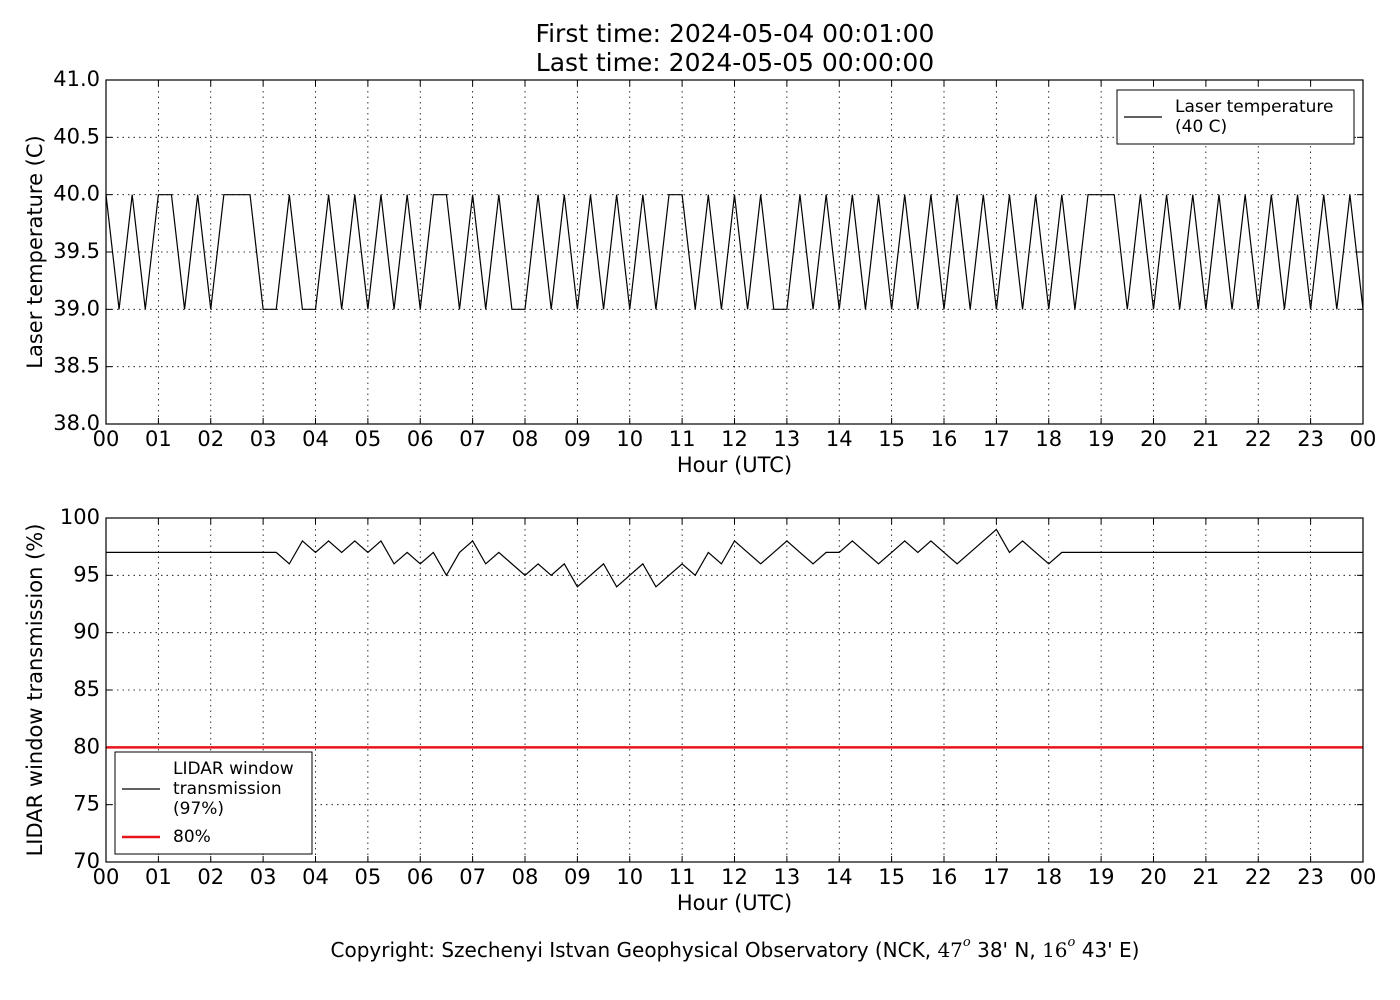 Image resolution: width=1400 pixels, height=1000 pixels. What do you see at coordinates (1054, 950) in the screenshot?
I see `footer-text: 16` at bounding box center [1054, 950].